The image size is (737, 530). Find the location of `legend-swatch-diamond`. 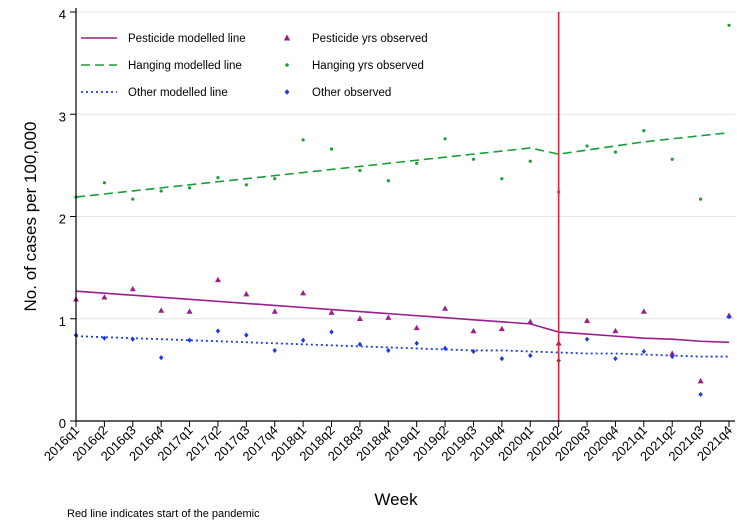

legend-swatch-diamond is located at coordinates (287, 92).